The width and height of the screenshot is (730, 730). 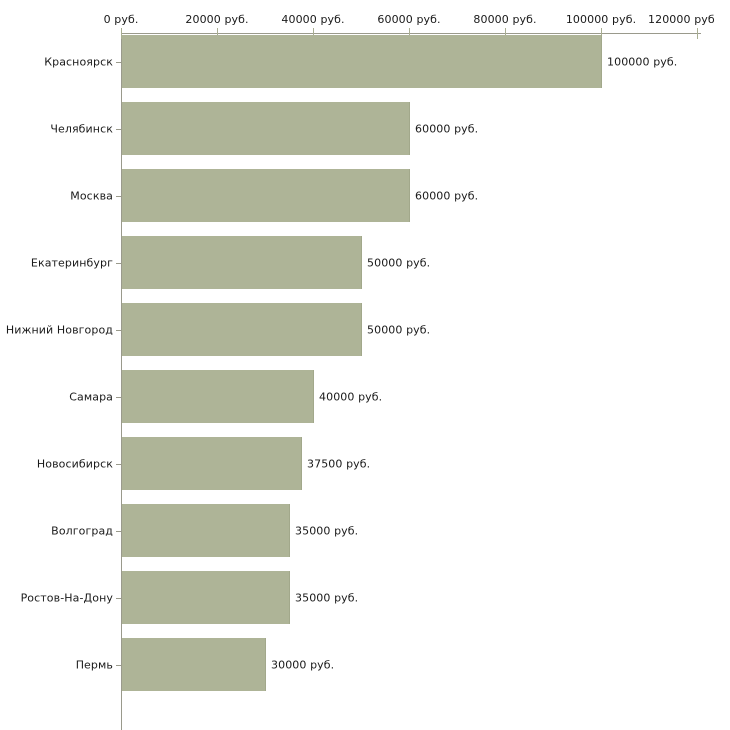 I want to click on bar-value-label: 40000 руб., so click(x=351, y=396).